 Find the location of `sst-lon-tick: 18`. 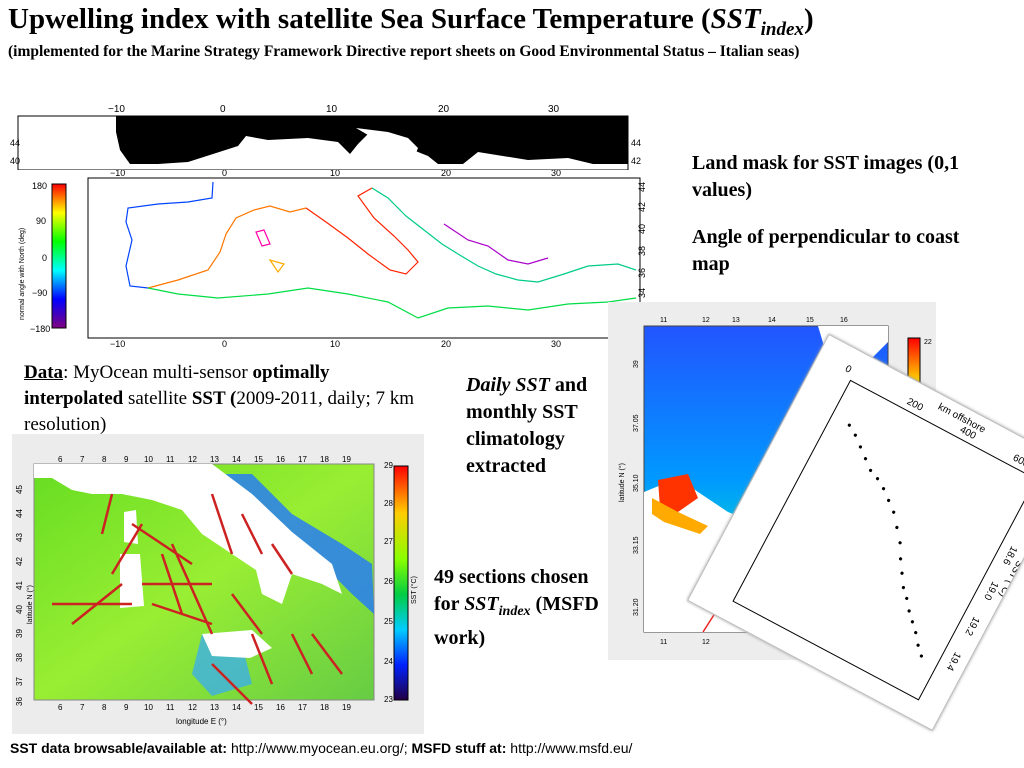

sst-lon-tick: 18 is located at coordinates (324, 459).